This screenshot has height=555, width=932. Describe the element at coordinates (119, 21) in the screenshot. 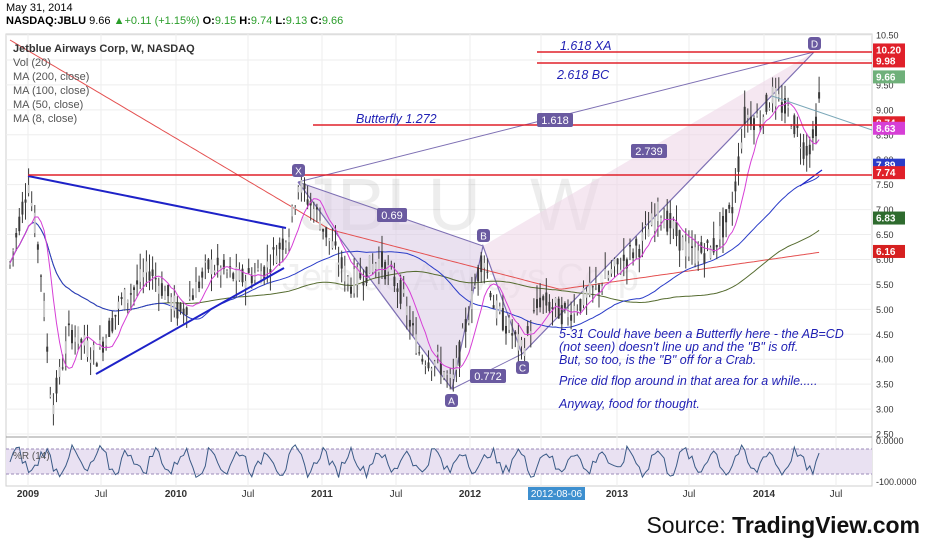

I see `up-arrow-icon: ▲` at that location.